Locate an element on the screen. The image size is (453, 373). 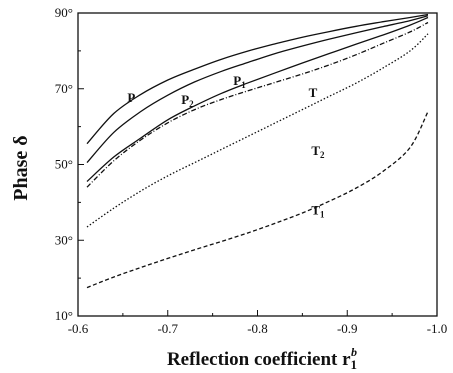
x-axis-title-subscript: 1 is located at coordinates (354, 364).